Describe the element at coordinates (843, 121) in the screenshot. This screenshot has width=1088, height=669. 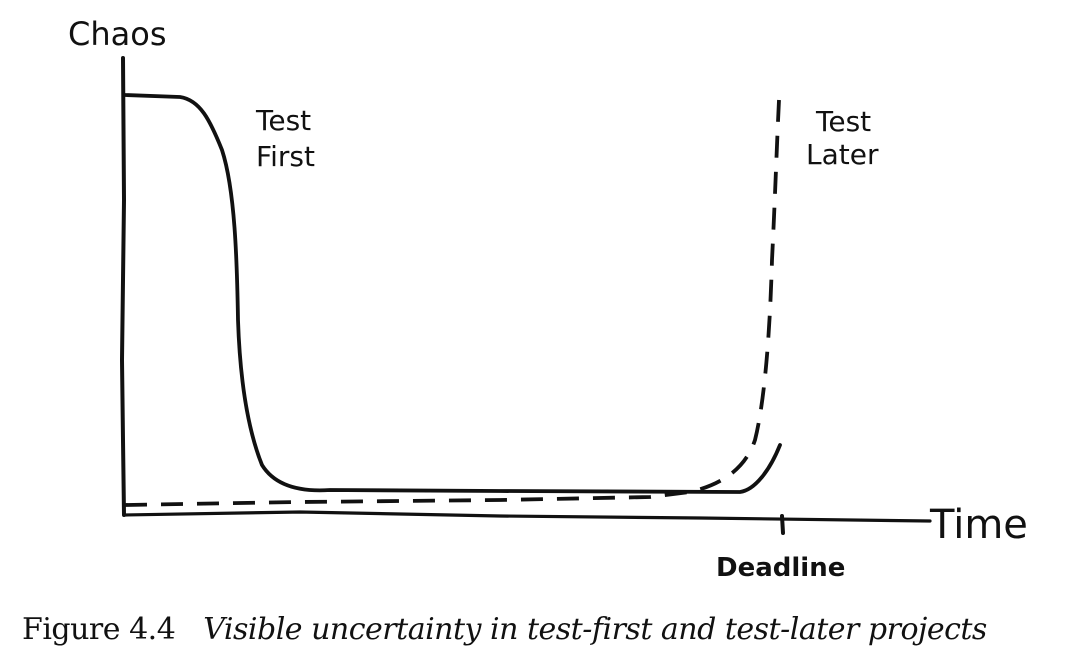
I see `test-later-label-line1: Test` at that location.